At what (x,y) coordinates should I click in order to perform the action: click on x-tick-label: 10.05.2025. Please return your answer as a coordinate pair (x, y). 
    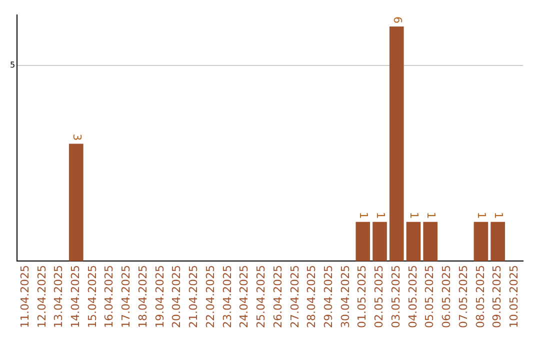
    Looking at the image, I should click on (514, 296).